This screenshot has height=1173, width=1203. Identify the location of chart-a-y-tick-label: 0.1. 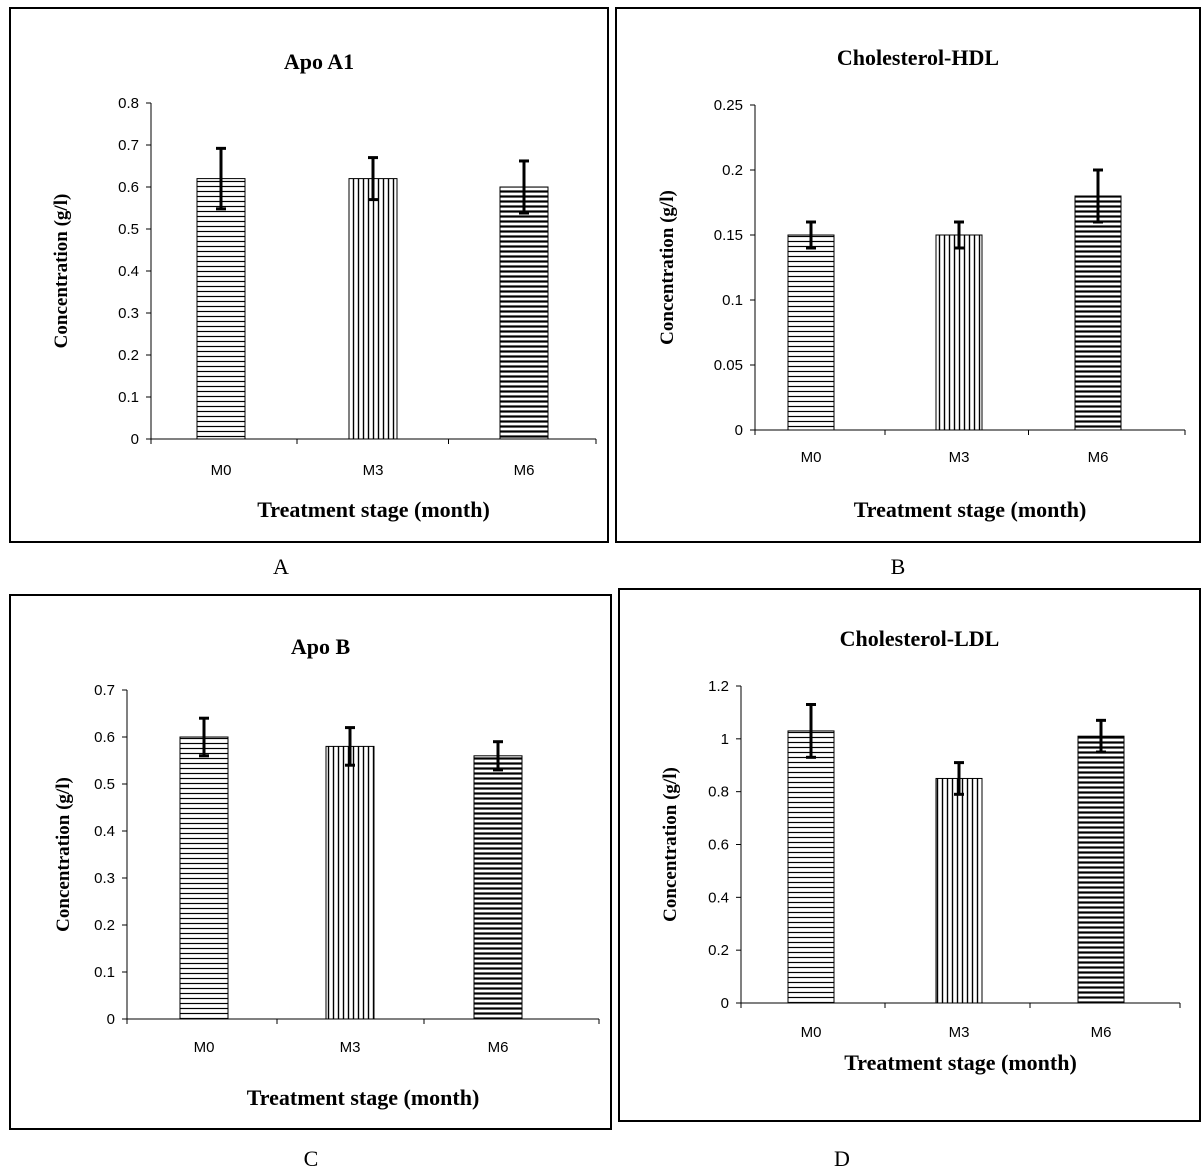
(128, 397).